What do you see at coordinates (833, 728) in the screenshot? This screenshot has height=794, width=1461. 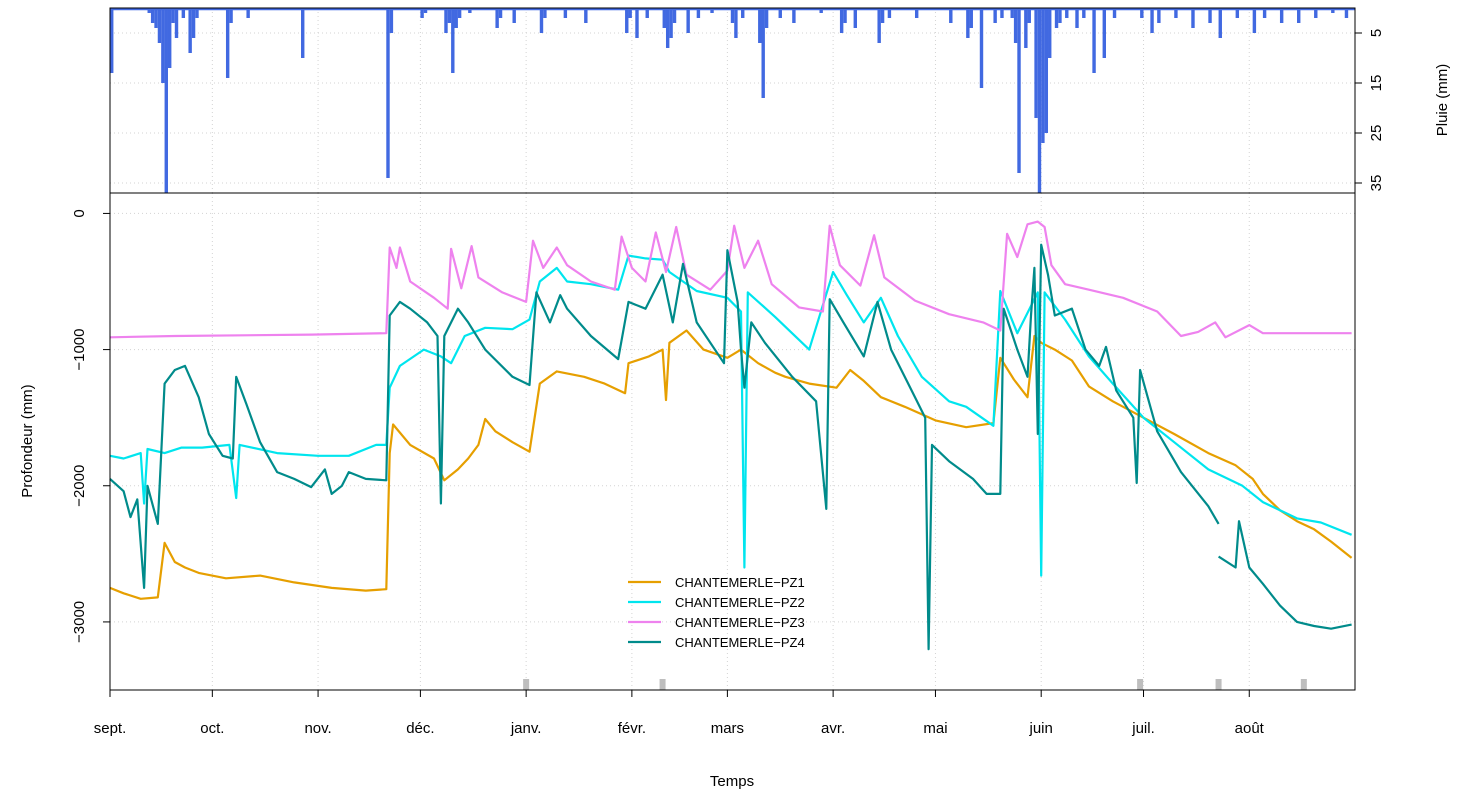 I see `x-tick-label: avr.` at bounding box center [833, 728].